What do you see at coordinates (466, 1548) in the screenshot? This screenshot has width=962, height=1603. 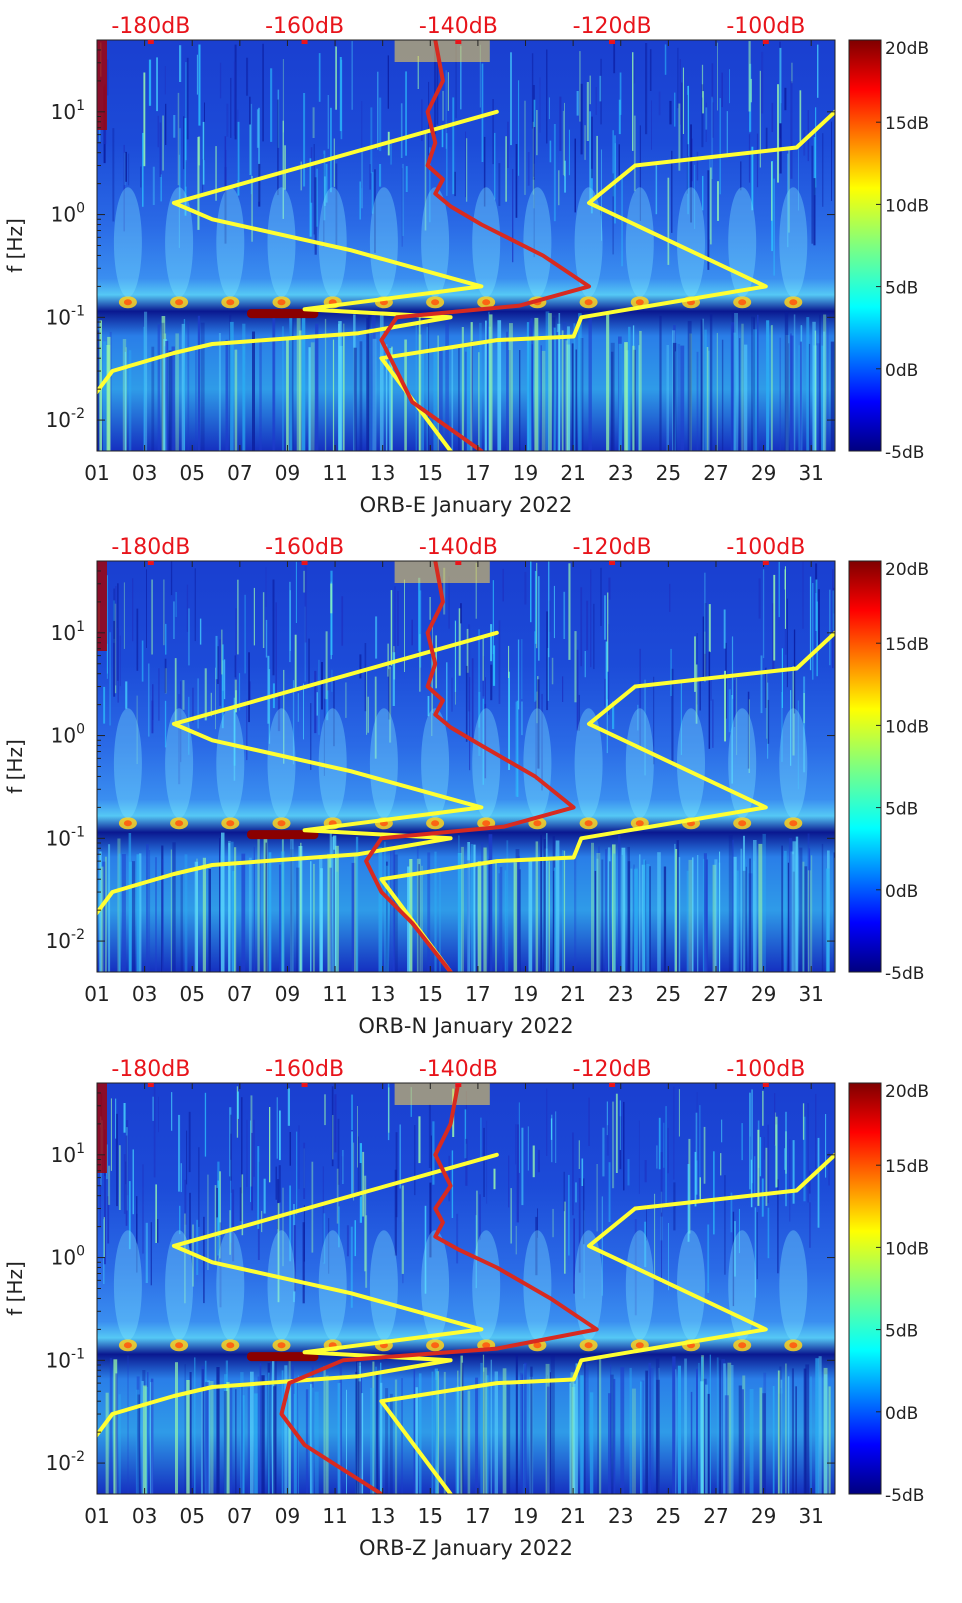 I see `x-axis-label: ORB-Z January 2022` at bounding box center [466, 1548].